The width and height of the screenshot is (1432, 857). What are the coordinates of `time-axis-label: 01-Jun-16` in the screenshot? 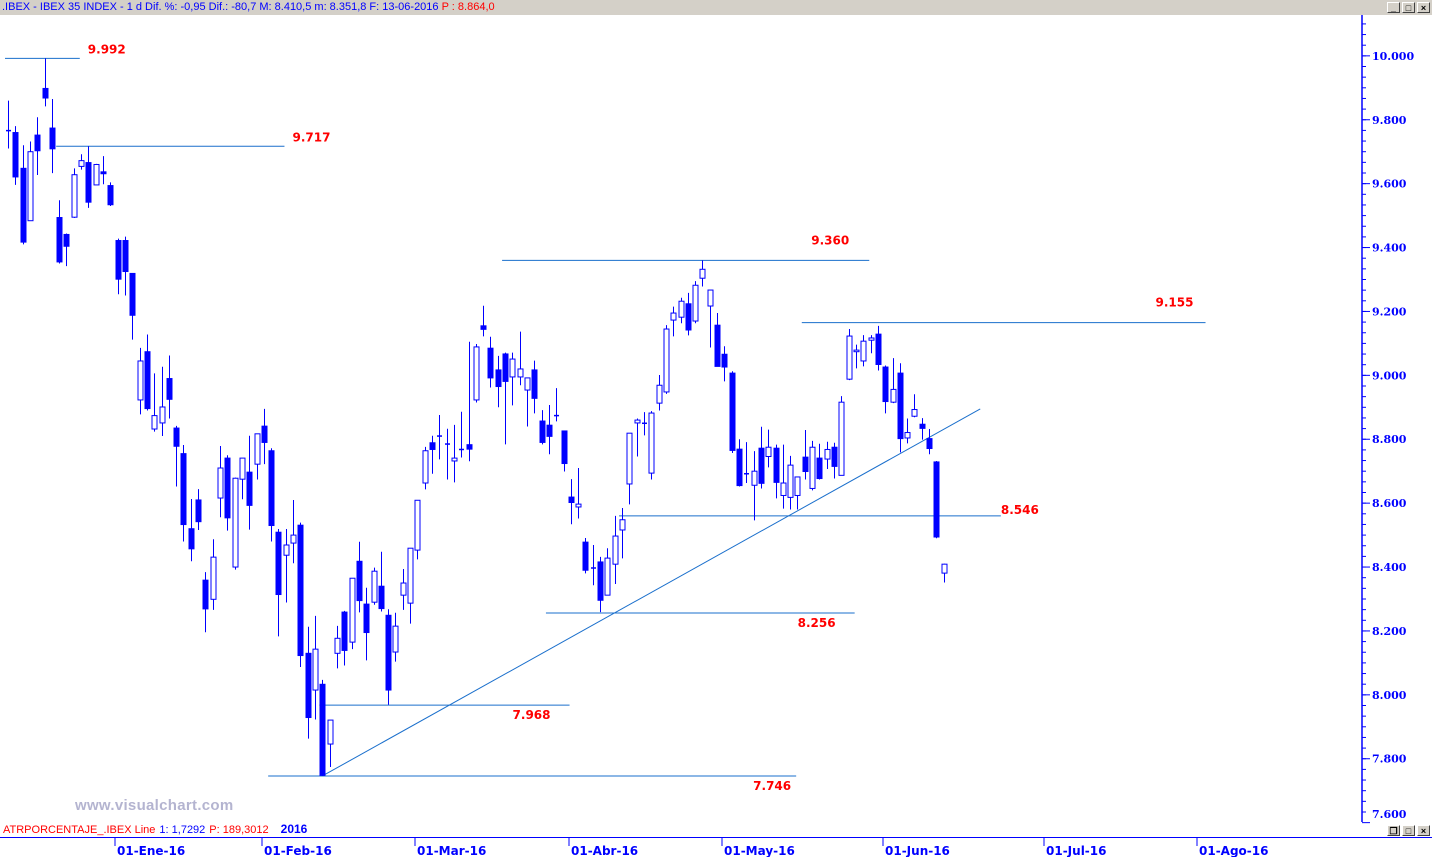 It's located at (917, 850).